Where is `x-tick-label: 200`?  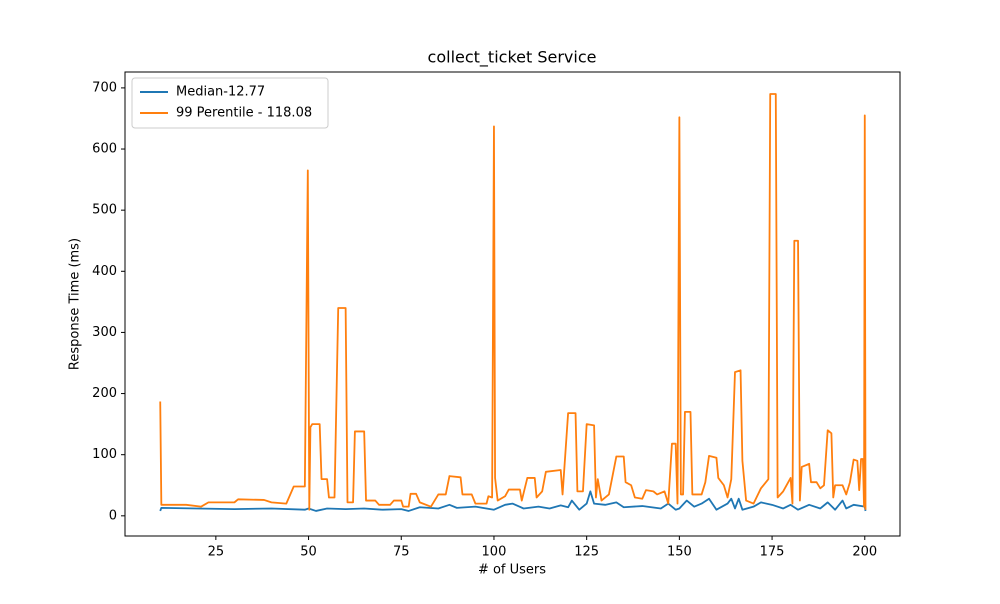
x-tick-label: 200 is located at coordinates (864, 552).